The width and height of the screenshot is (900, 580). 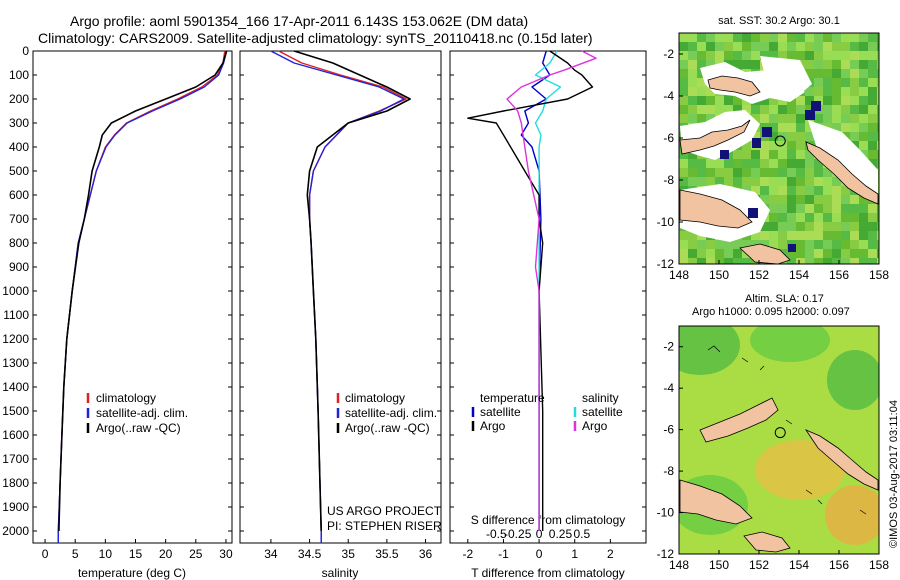 I want to click on map-x-tick-label: 158, so click(x=879, y=565).